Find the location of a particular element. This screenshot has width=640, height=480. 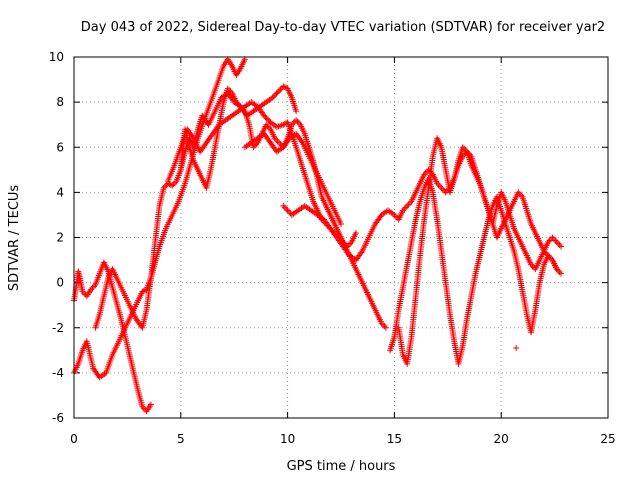

x-tick-label: 20 is located at coordinates (501, 439).